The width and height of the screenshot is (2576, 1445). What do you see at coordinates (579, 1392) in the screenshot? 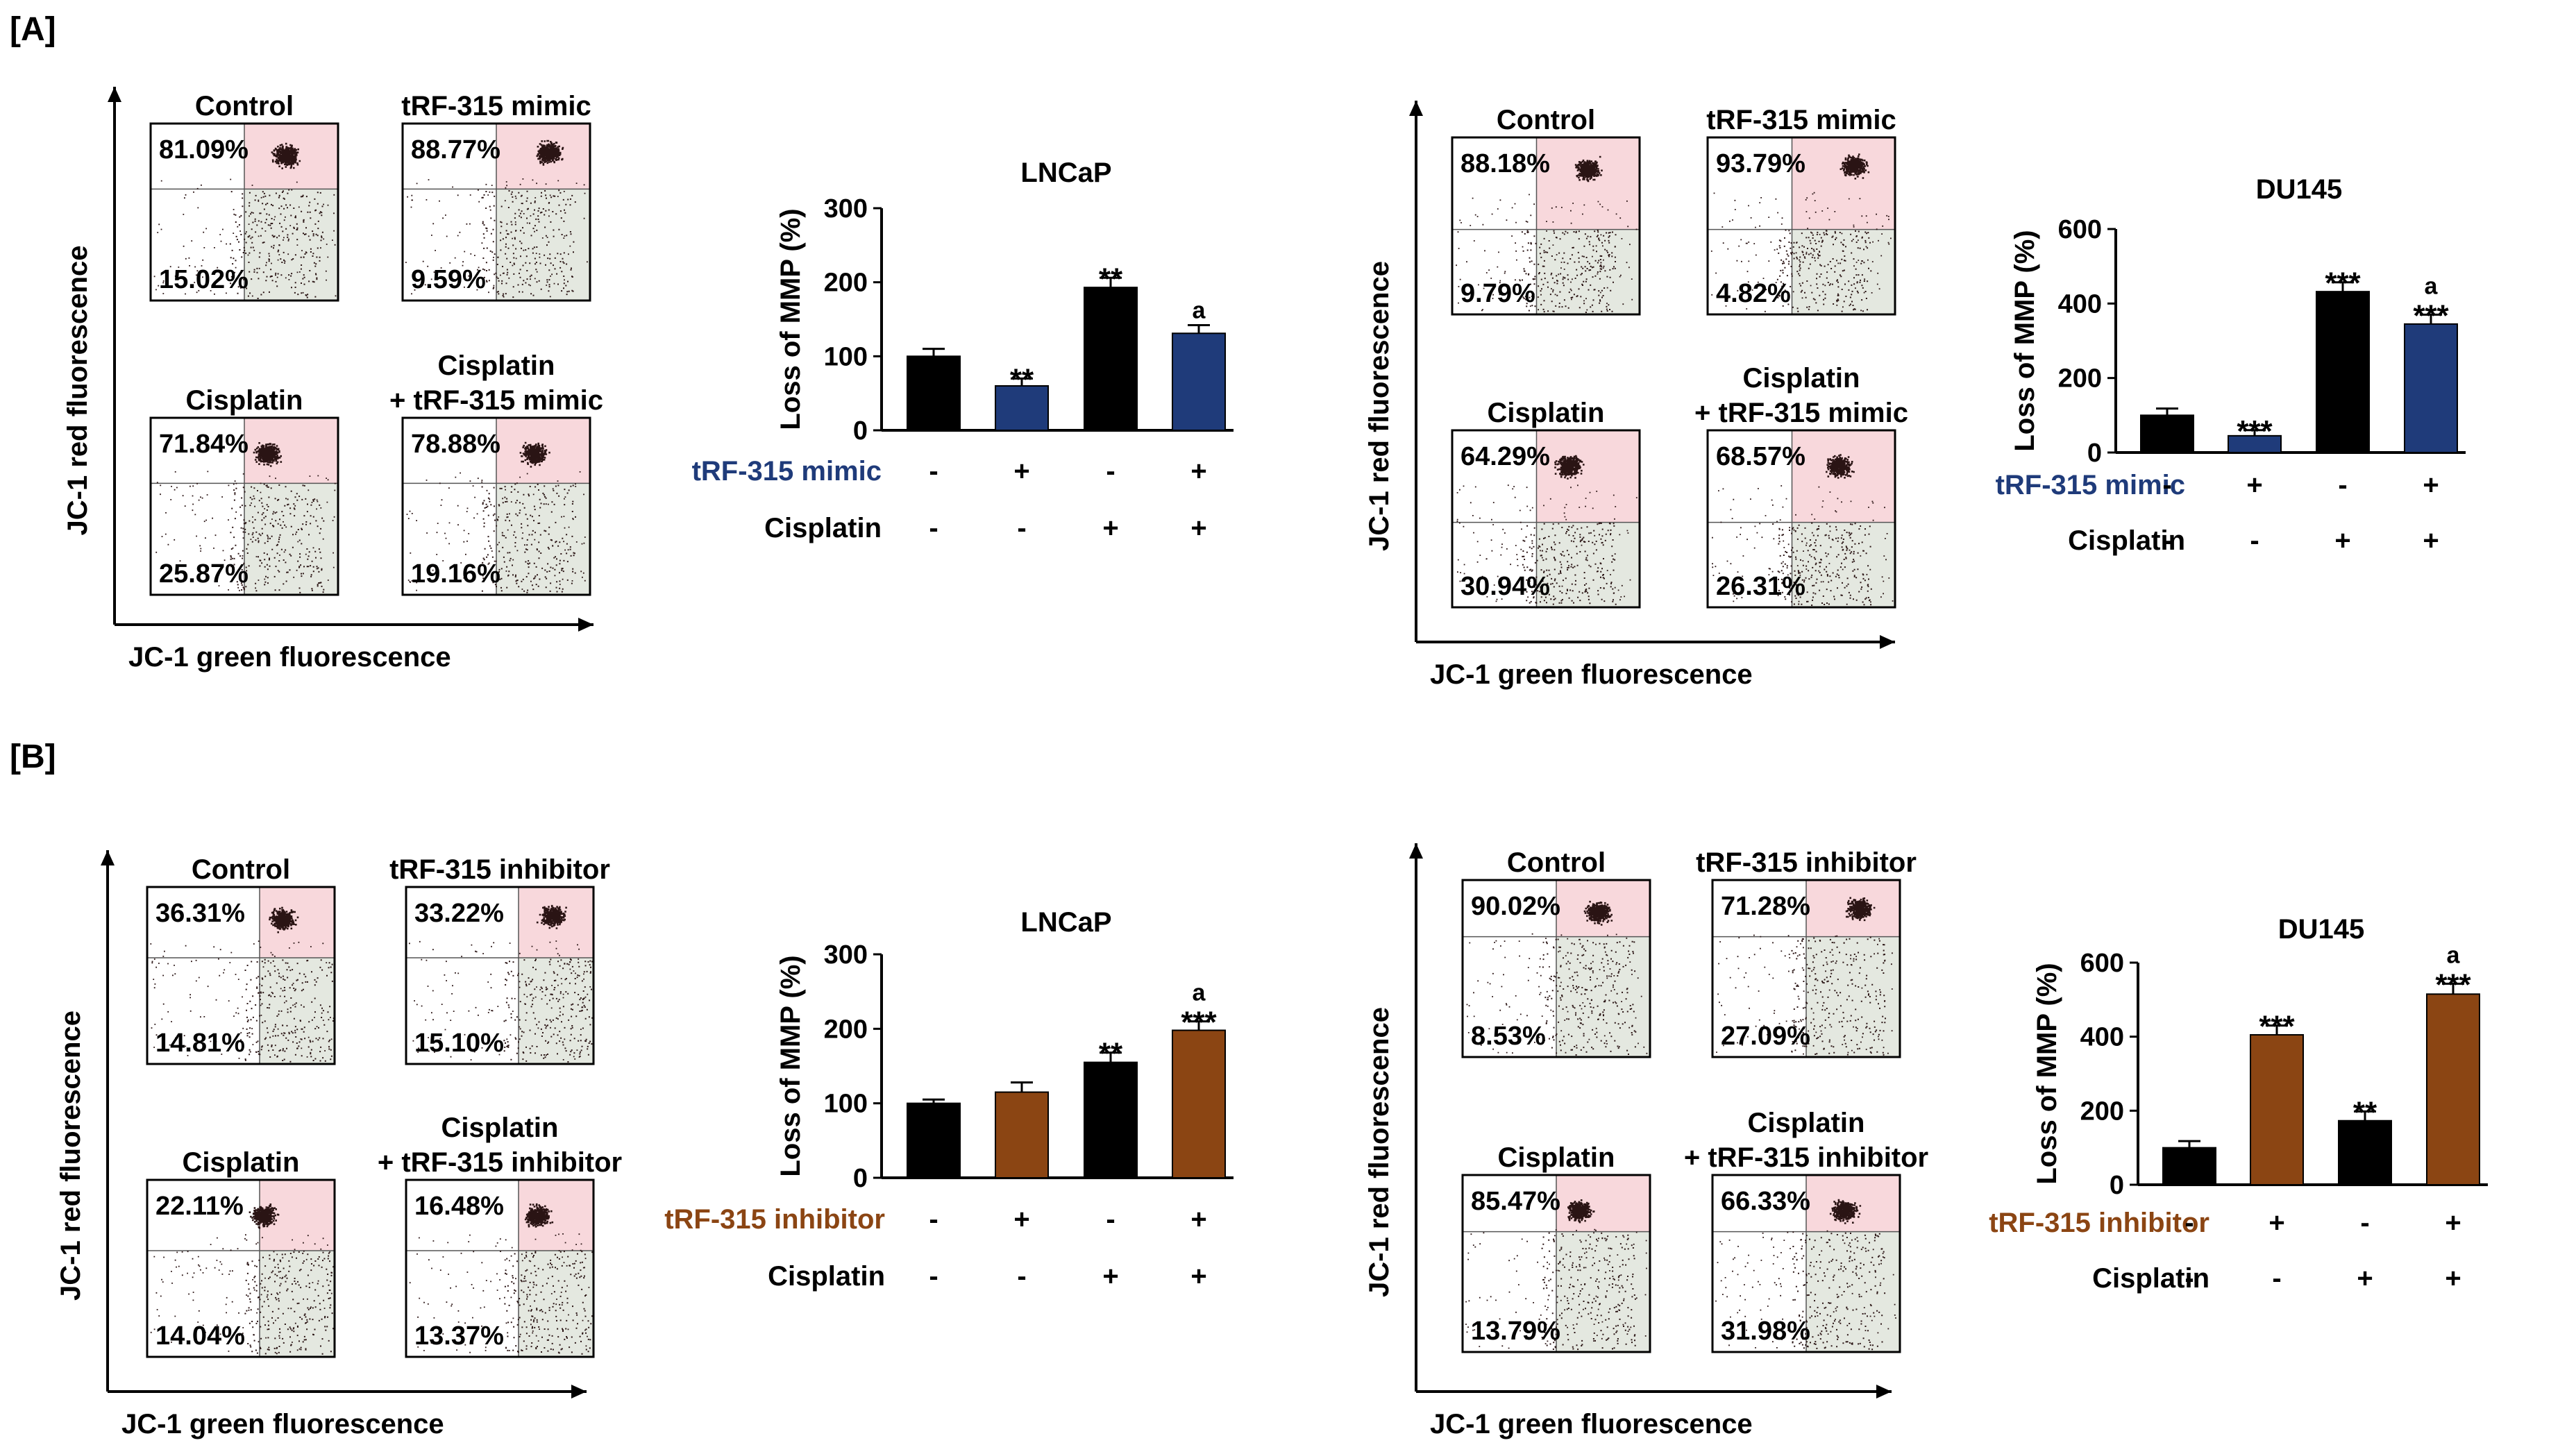
I see `x-axis-arrow` at bounding box center [579, 1392].